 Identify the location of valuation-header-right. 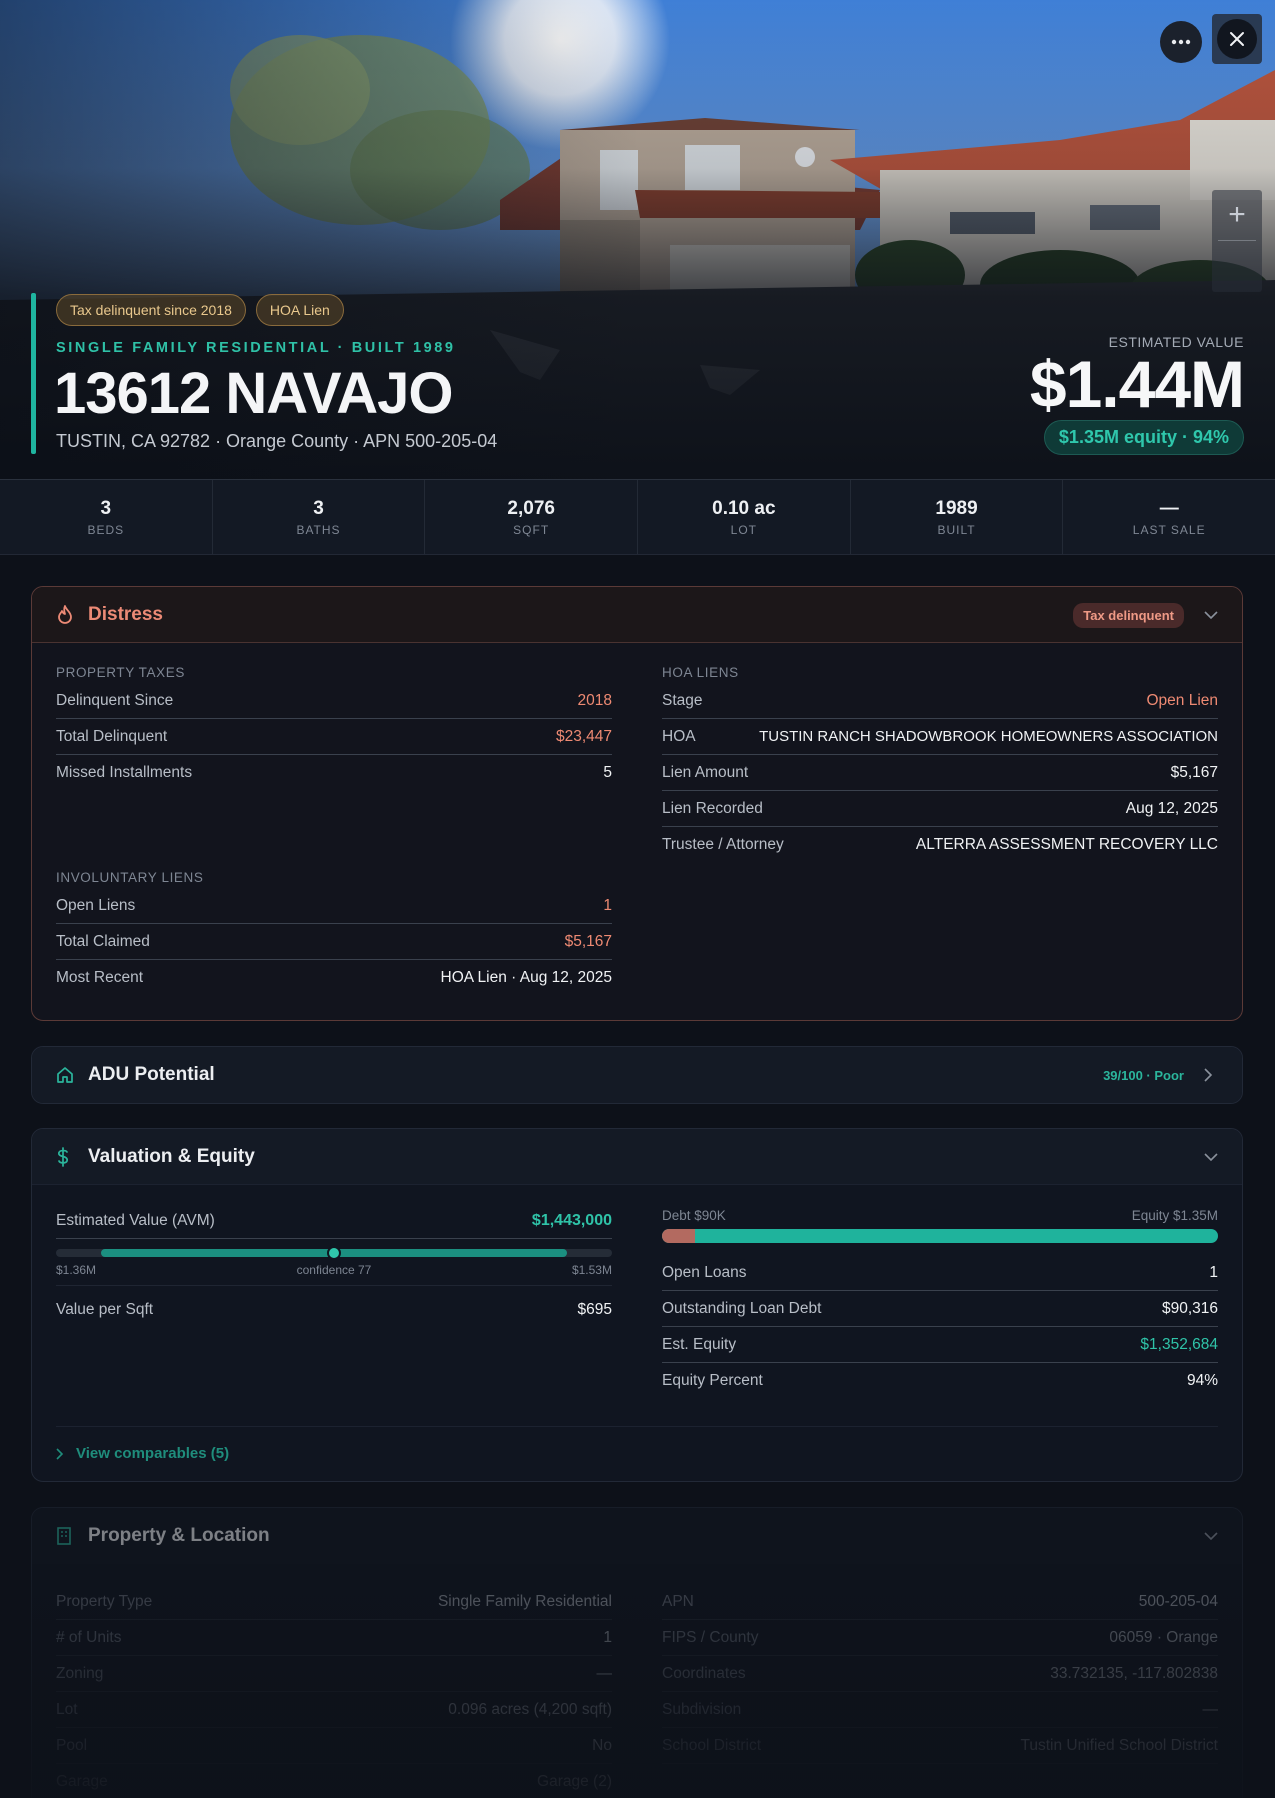
(1211, 1157).